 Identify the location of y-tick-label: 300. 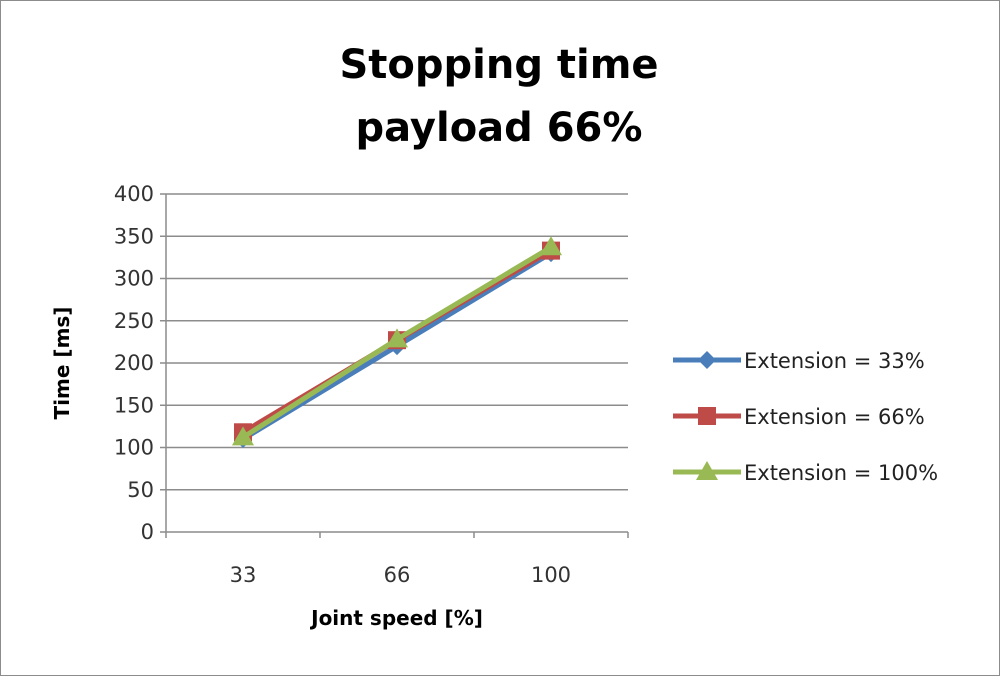
(134, 279).